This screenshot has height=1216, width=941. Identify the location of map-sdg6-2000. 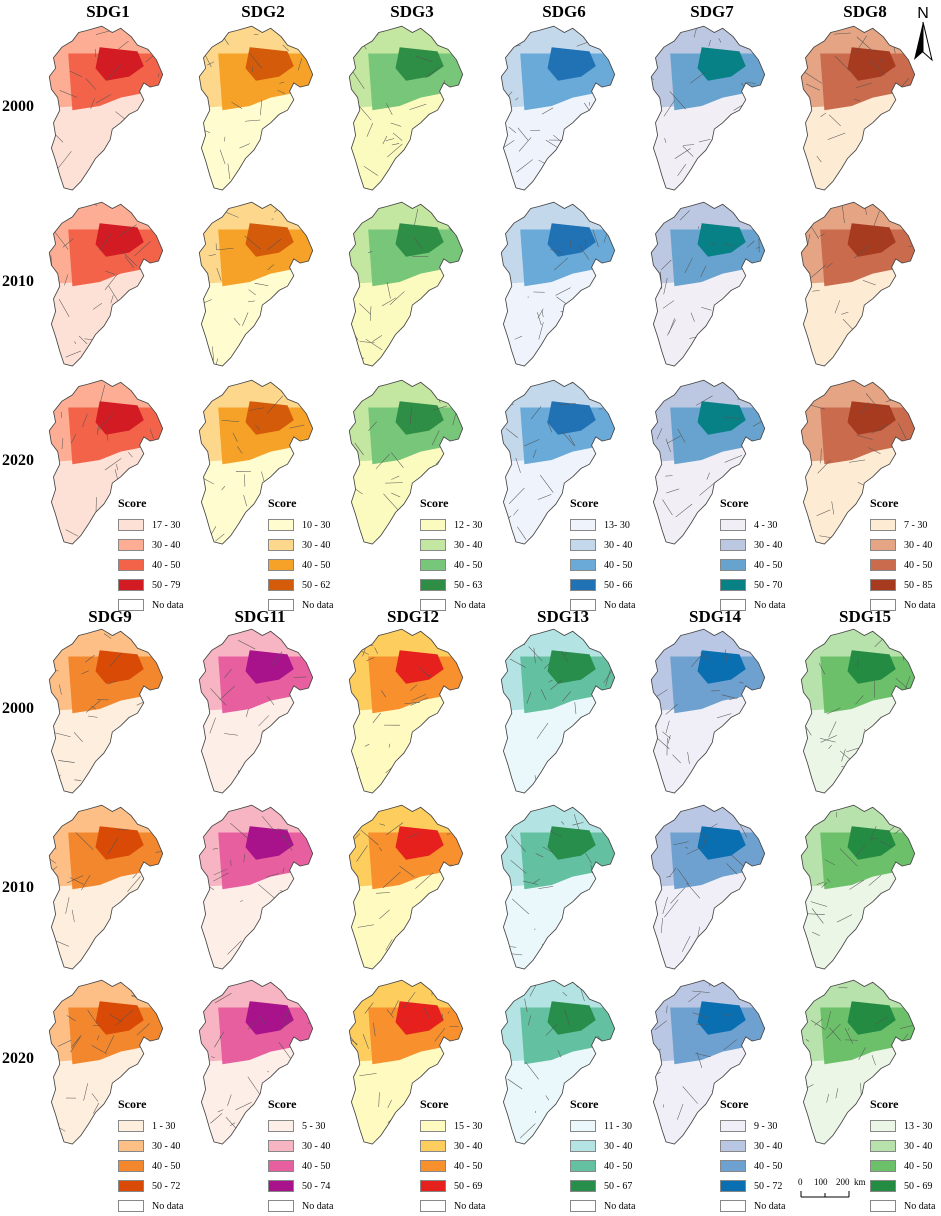
(562, 108).